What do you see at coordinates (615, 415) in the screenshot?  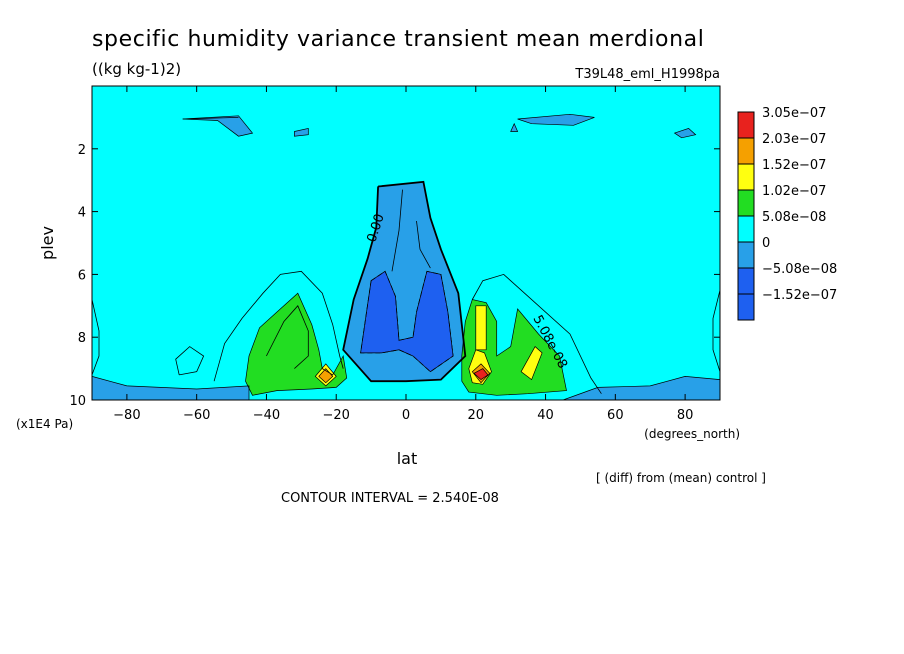 I see `x-tick-label-7: 60` at bounding box center [615, 415].